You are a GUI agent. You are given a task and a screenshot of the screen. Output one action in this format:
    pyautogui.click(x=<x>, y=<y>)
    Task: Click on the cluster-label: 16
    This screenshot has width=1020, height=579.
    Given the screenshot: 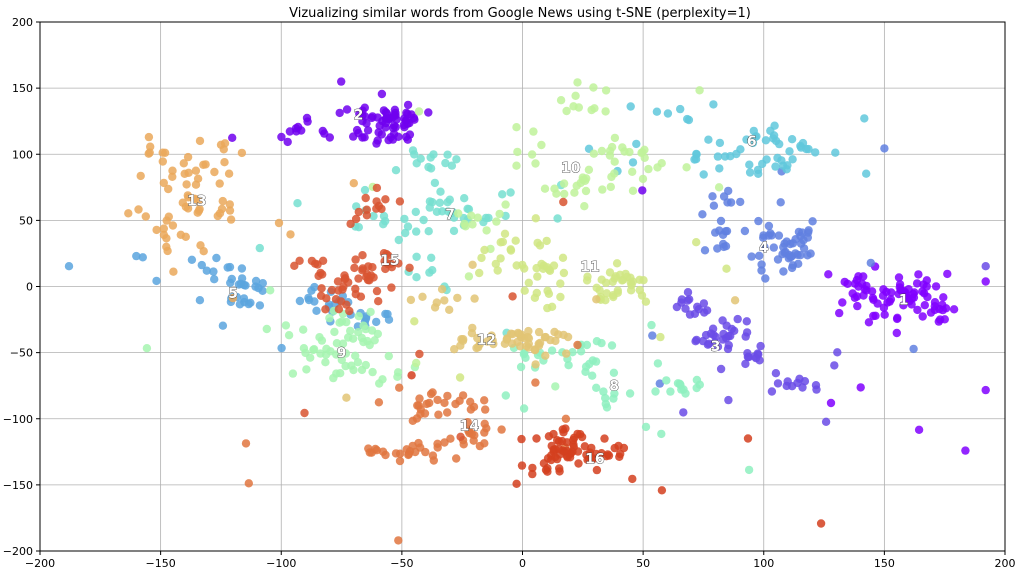 What is the action you would take?
    pyautogui.click(x=594, y=459)
    